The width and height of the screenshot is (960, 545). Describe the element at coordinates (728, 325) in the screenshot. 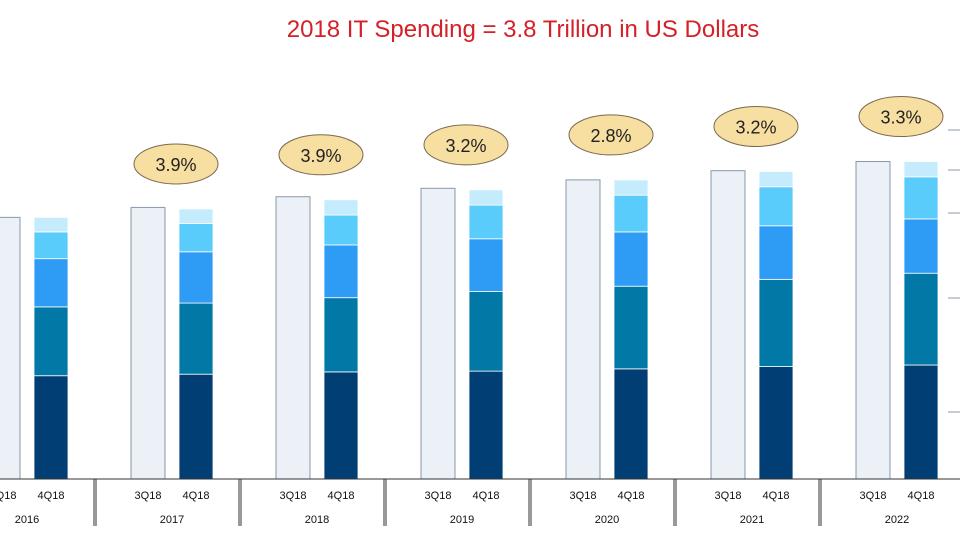

I see `bar-3q18-2021` at that location.